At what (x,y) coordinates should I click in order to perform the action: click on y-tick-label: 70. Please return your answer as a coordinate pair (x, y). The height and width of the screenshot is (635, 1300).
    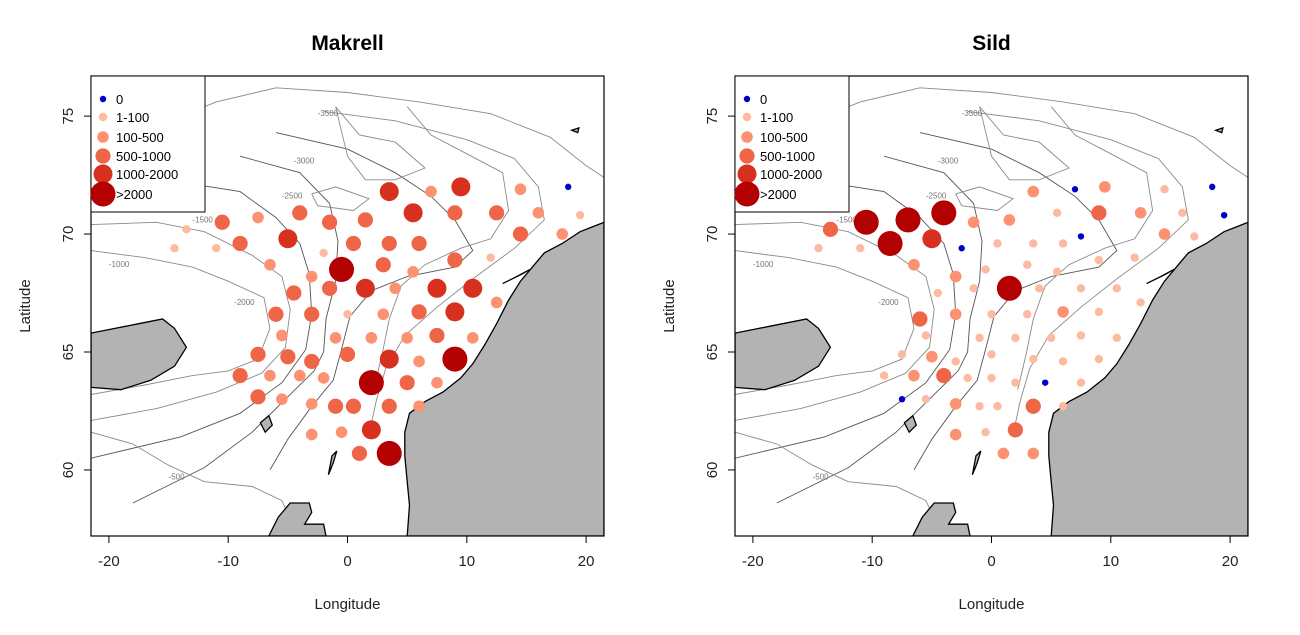
    Looking at the image, I should click on (68, 234).